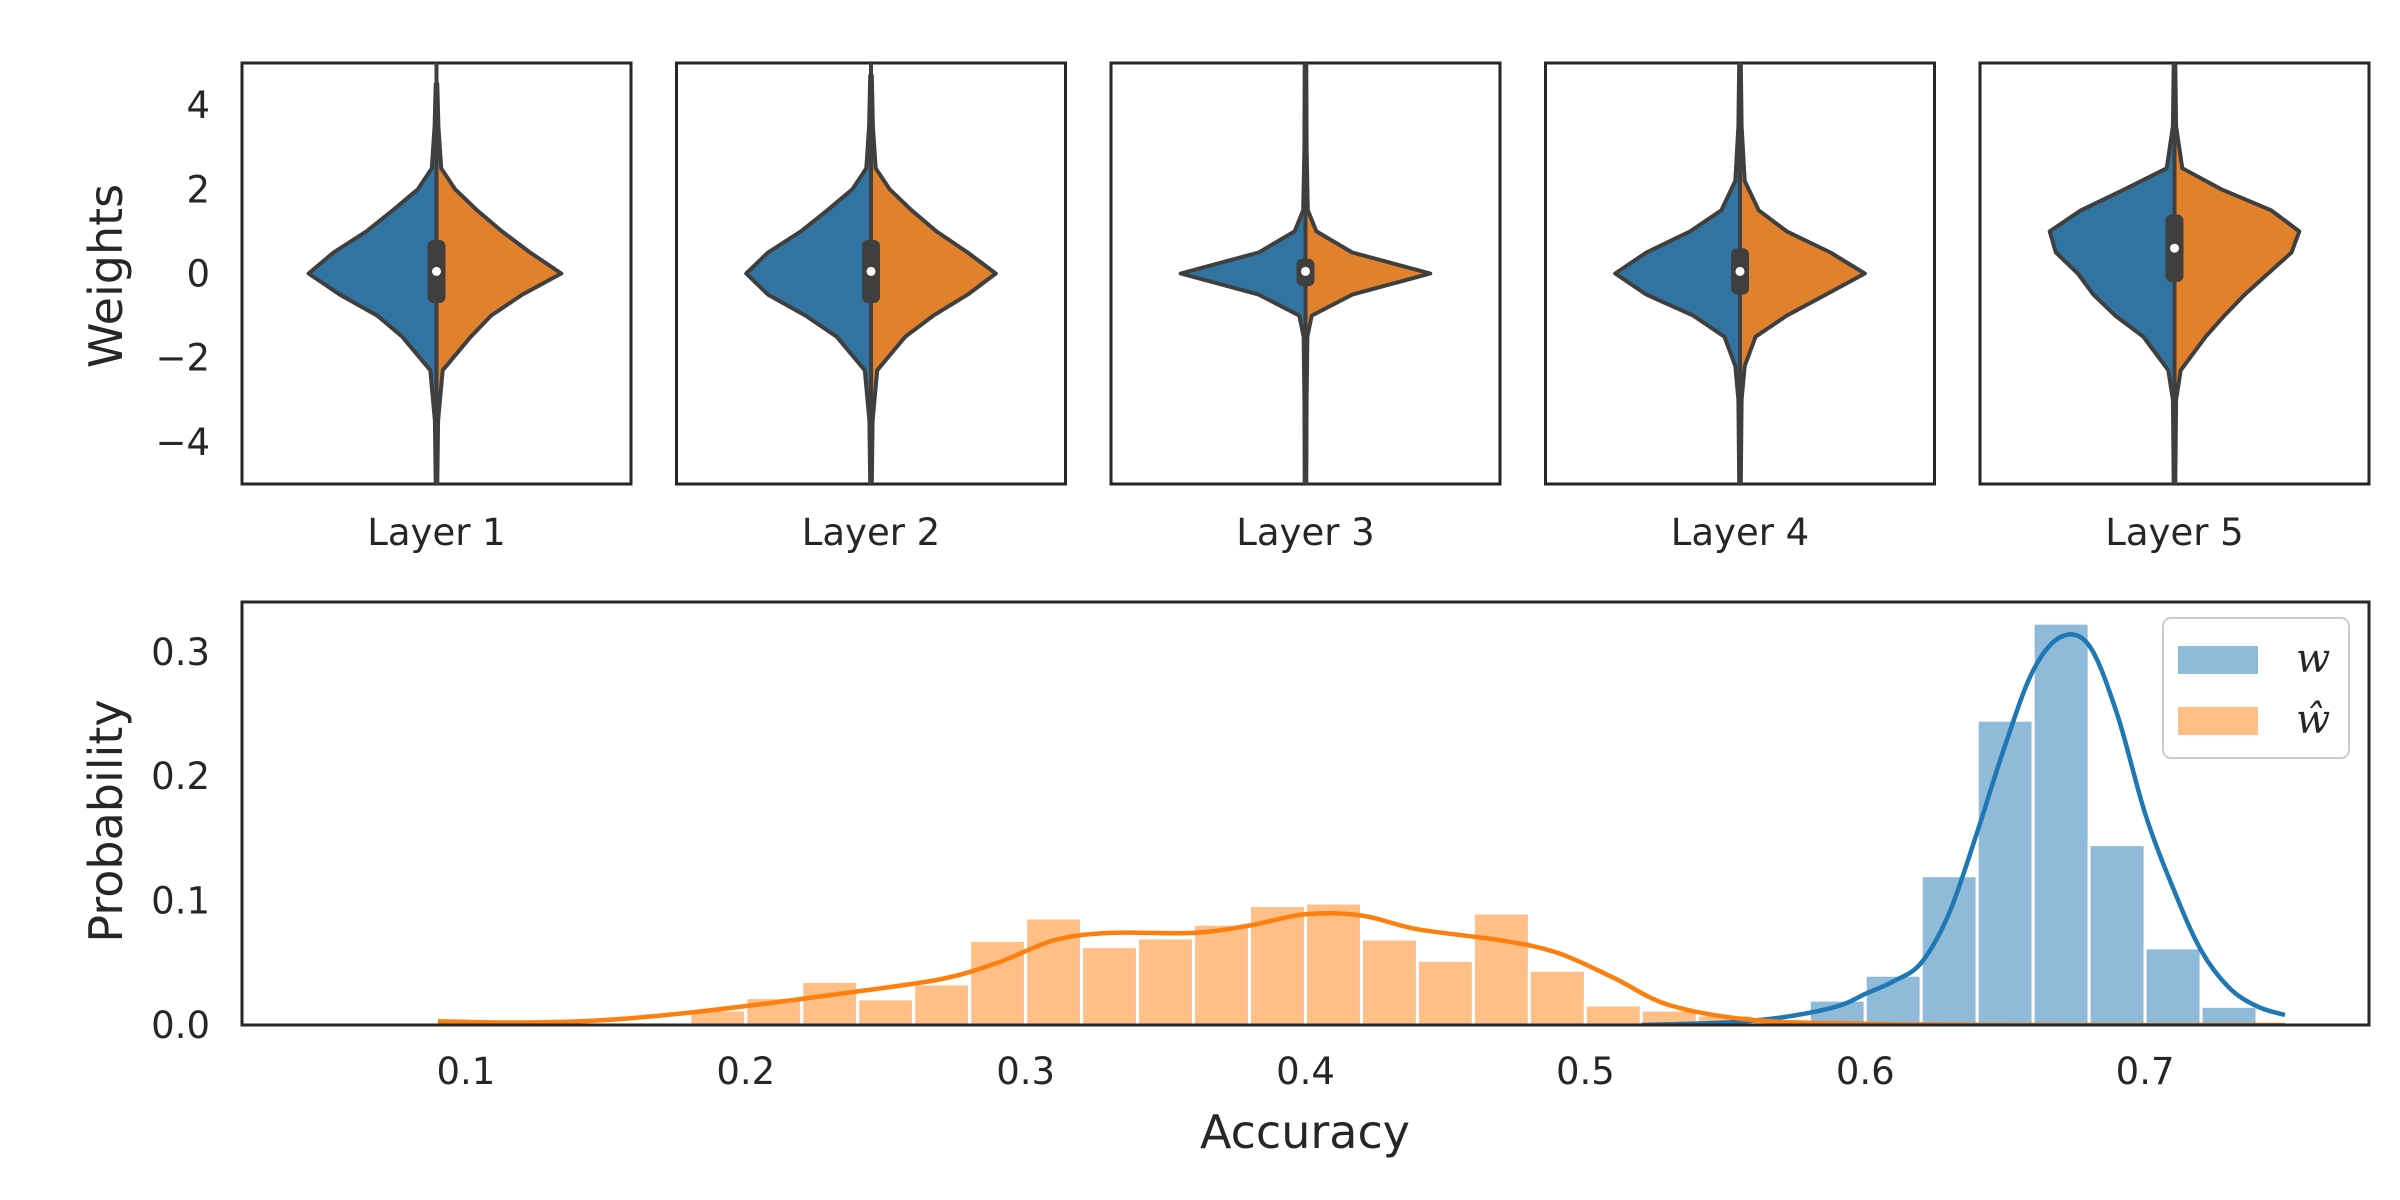  I want to click on legend-label-w: w, so click(2313, 659).